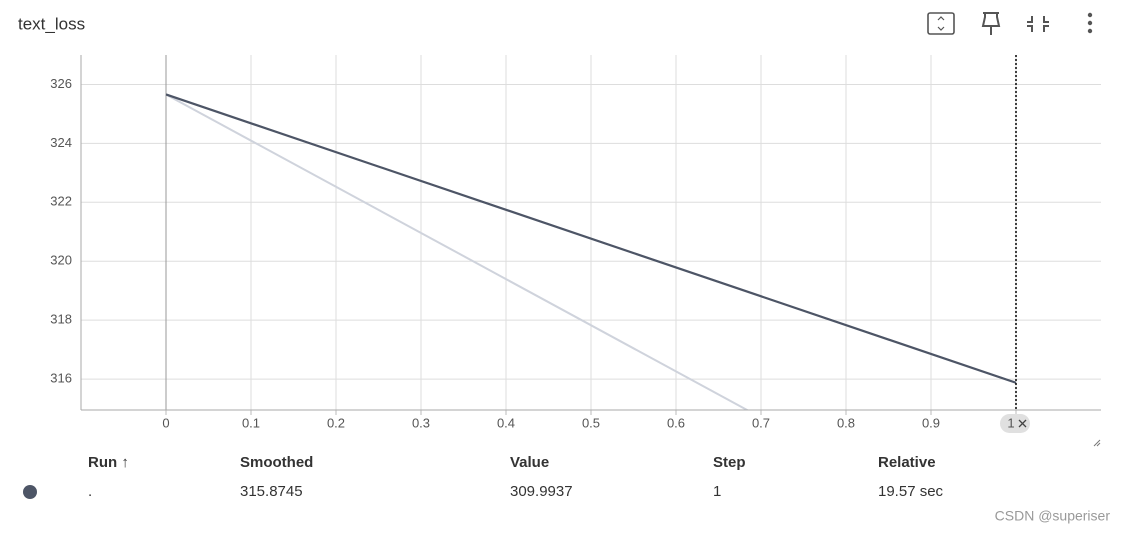 This screenshot has width=1125, height=534. Describe the element at coordinates (61, 83) in the screenshot. I see `y-tick-label: 326` at that location.